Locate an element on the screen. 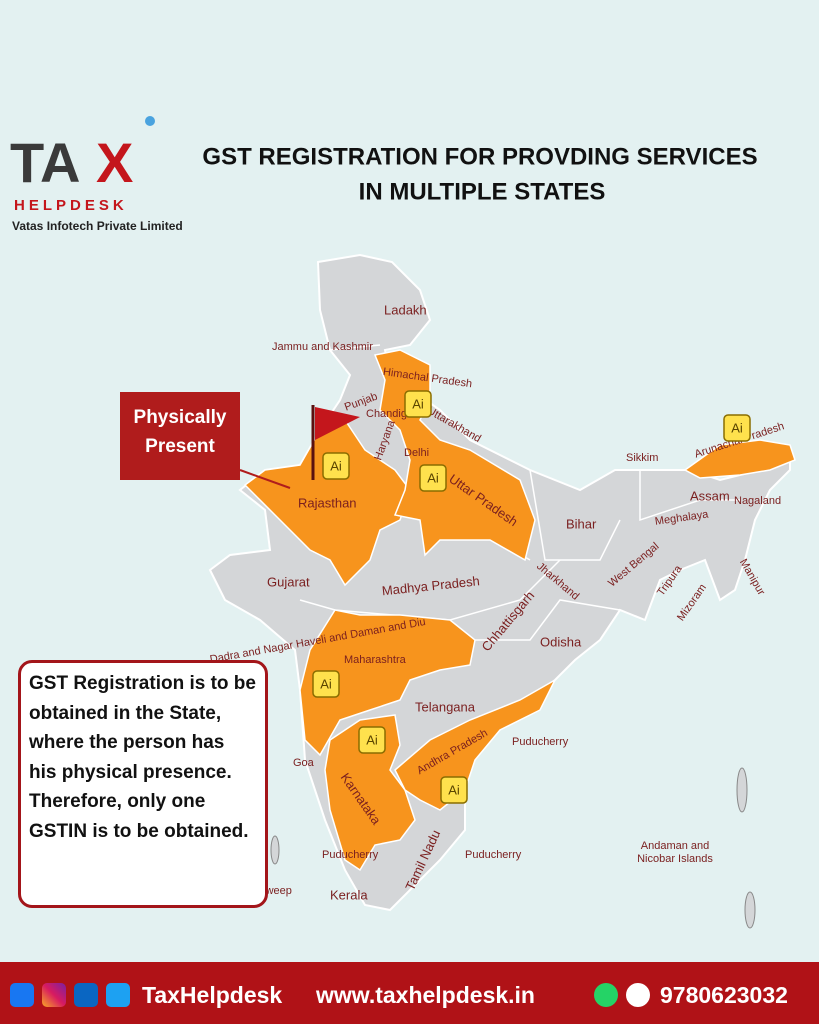 This screenshot has width=819, height=1024. state-label: Andaman and Nicobar Islands is located at coordinates (675, 852).